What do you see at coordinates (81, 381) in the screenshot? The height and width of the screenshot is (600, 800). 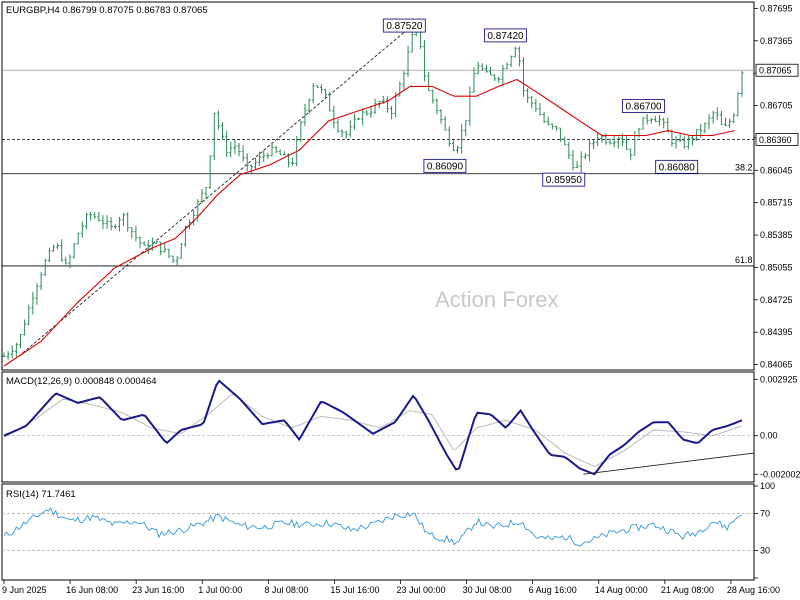 I see `macd-title: MACD(12,26,9) 0.000848 0.000464` at bounding box center [81, 381].